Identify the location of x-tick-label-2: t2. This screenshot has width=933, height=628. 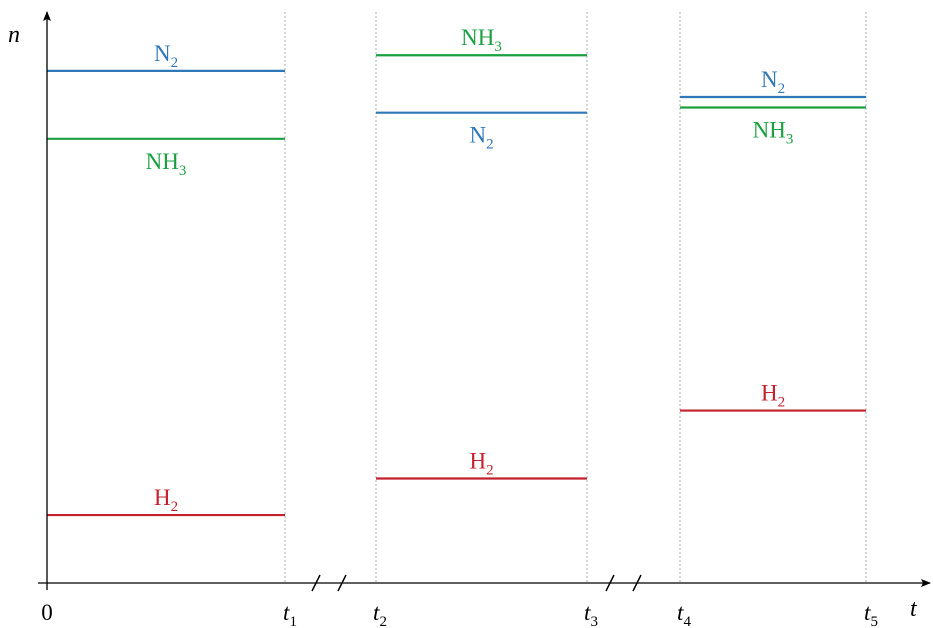
(380, 614).